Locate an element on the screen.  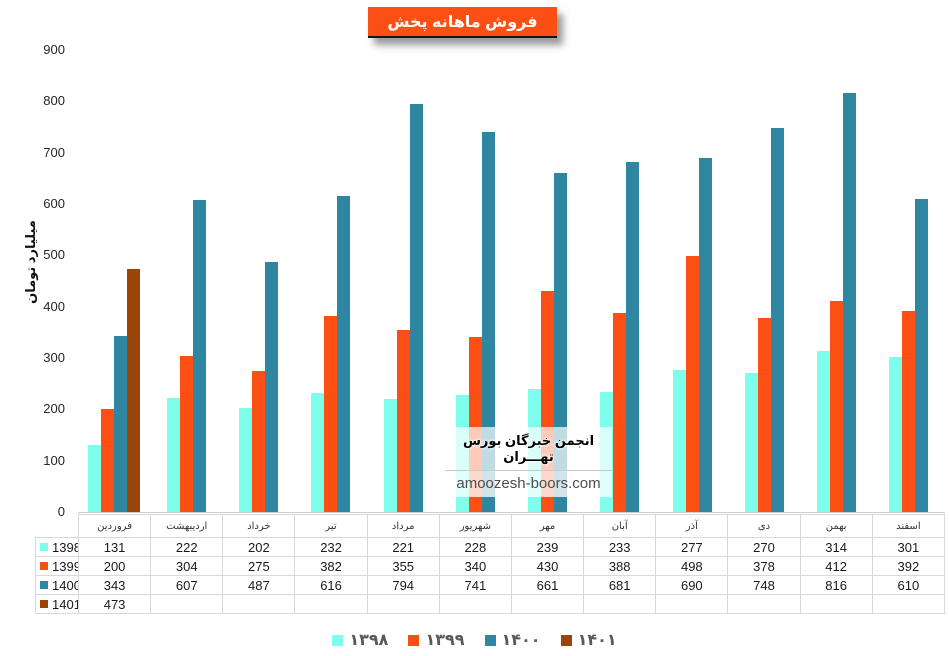
table-corner-blank is located at coordinates (57, 526).